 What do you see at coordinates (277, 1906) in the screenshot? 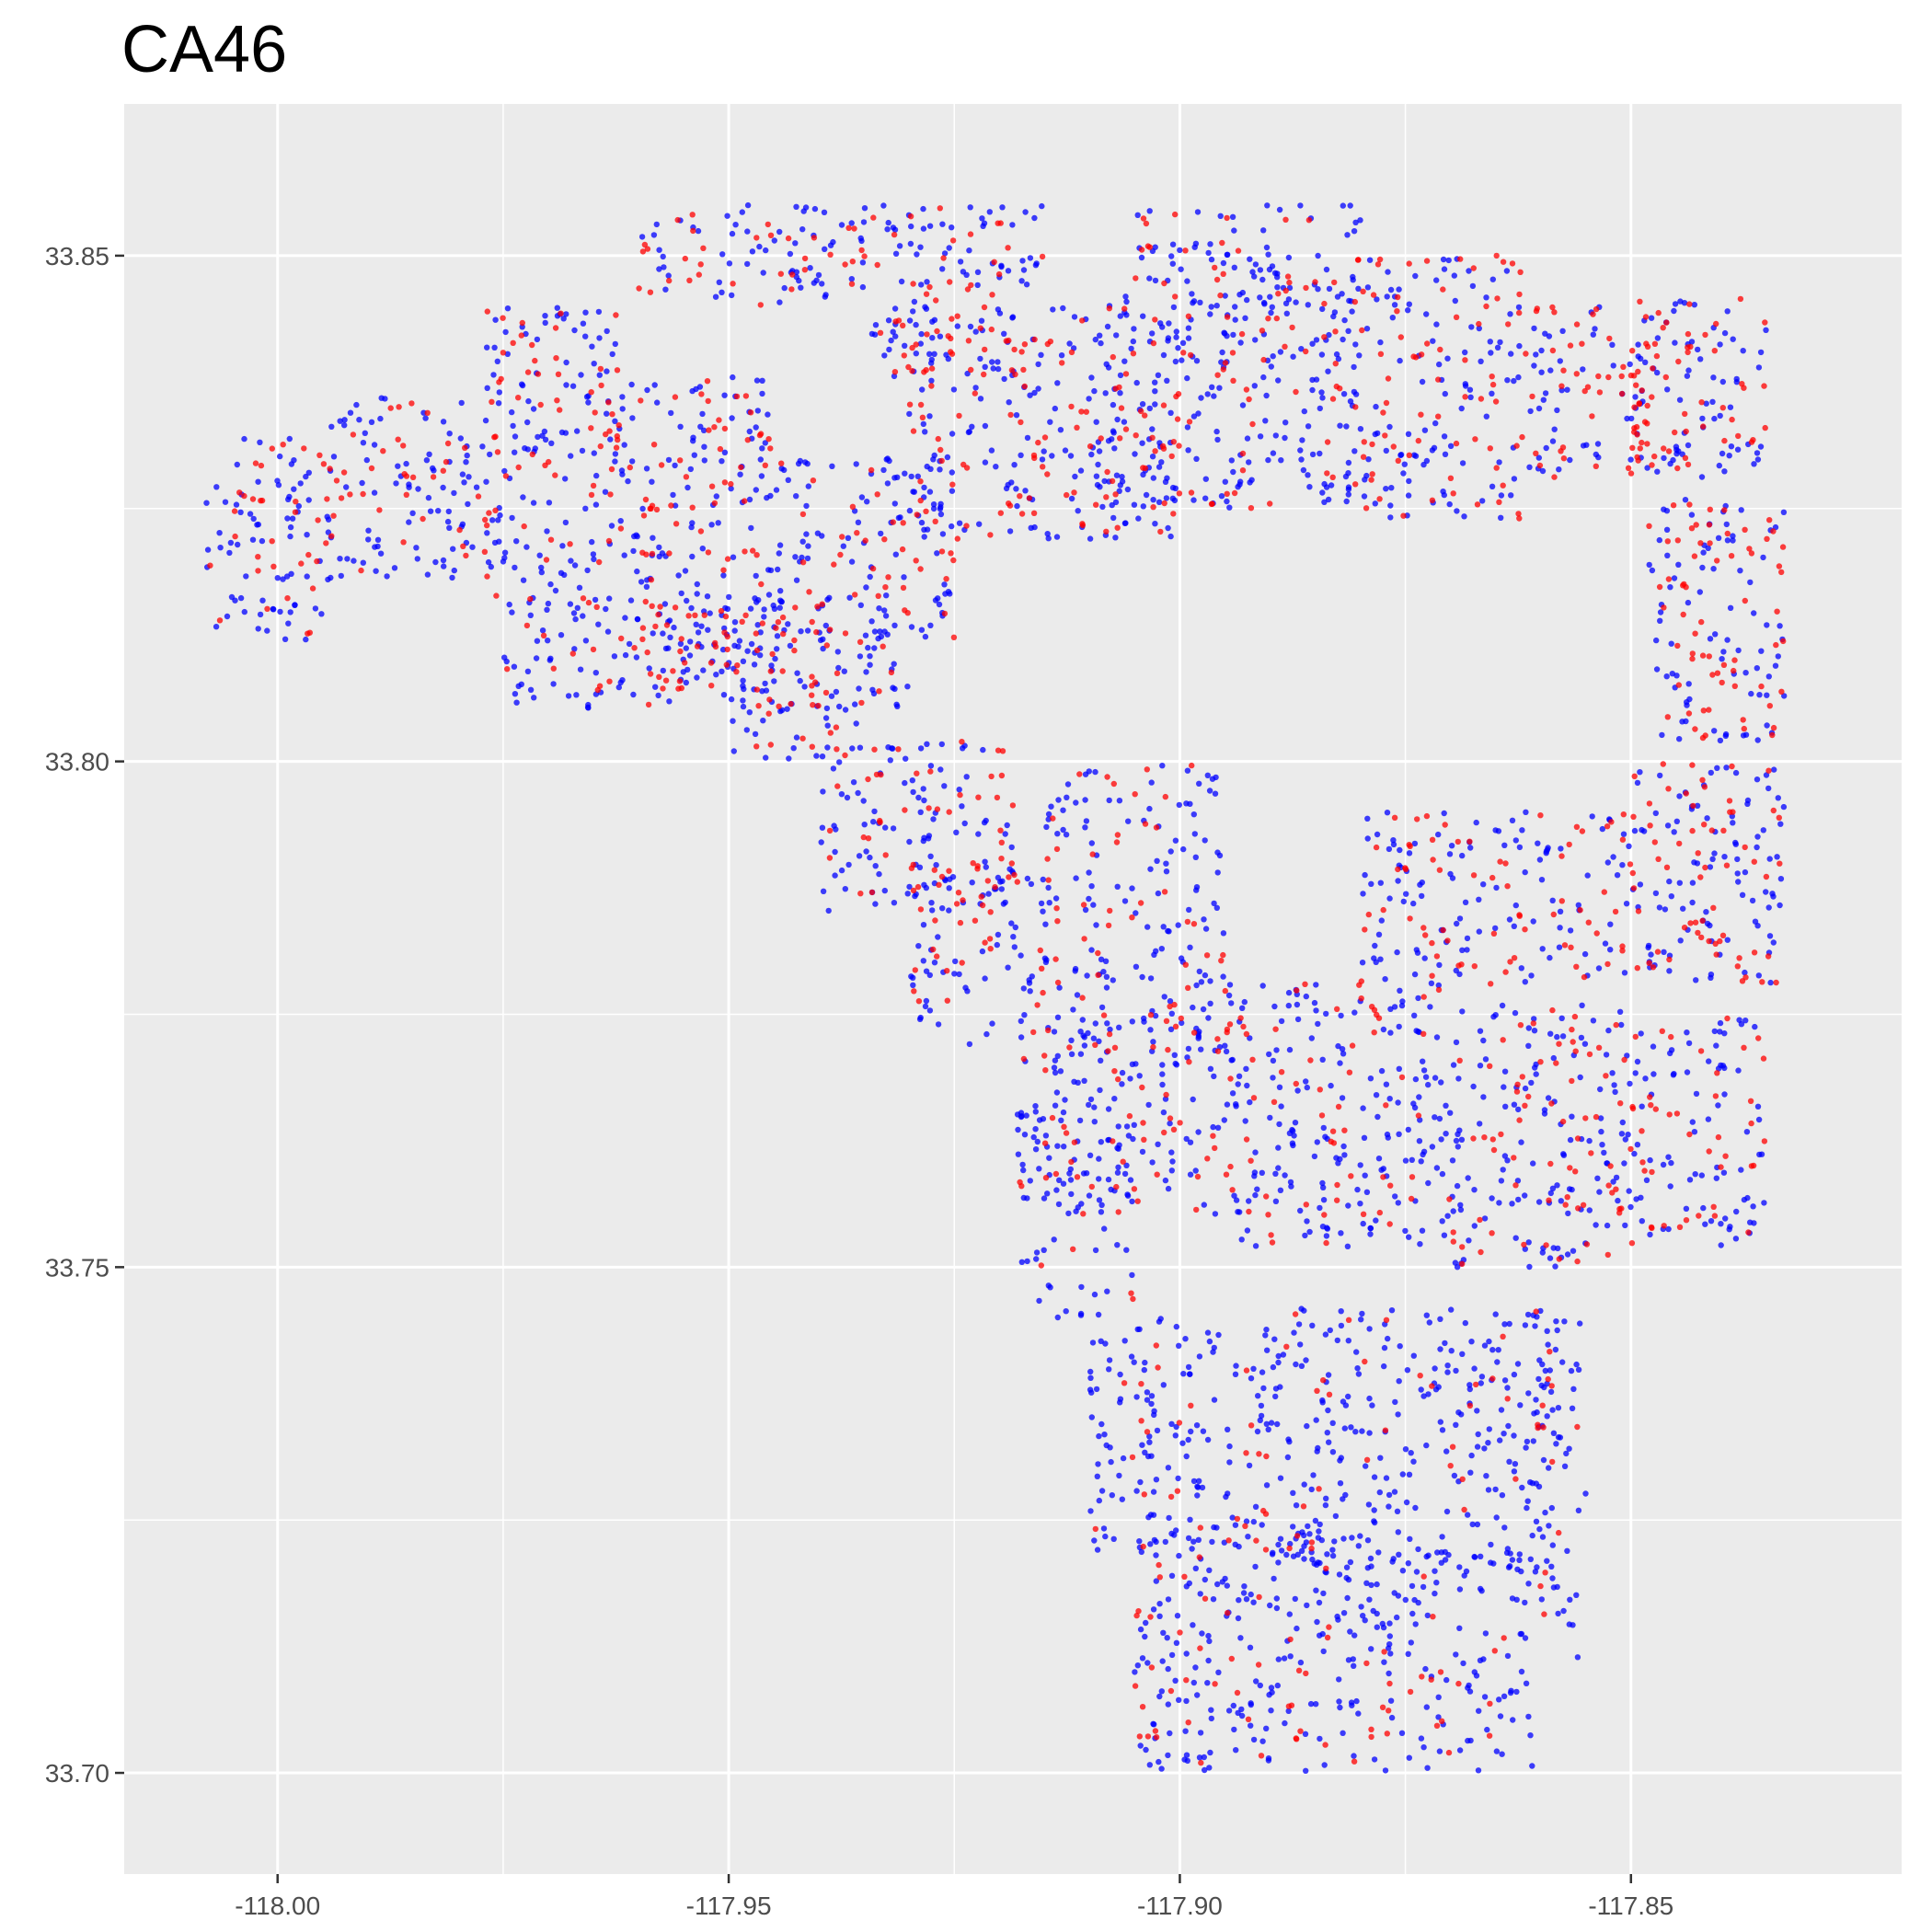
I see `x-tick-label: -118.00` at bounding box center [277, 1906].